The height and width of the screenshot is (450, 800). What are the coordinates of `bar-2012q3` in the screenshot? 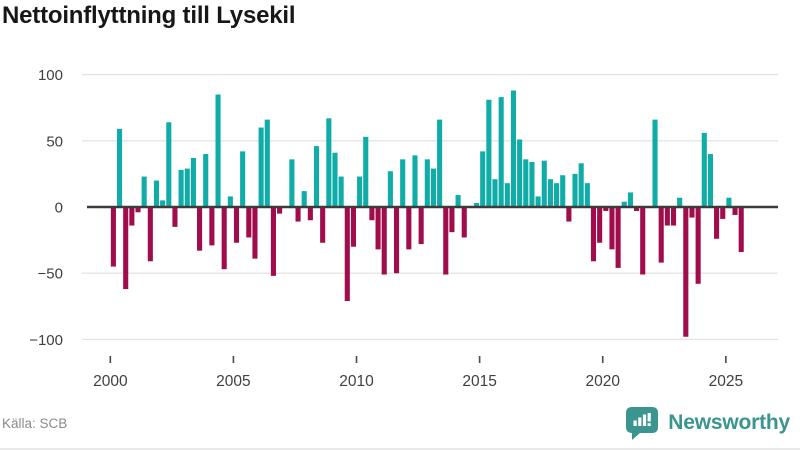 It's located at (421, 226).